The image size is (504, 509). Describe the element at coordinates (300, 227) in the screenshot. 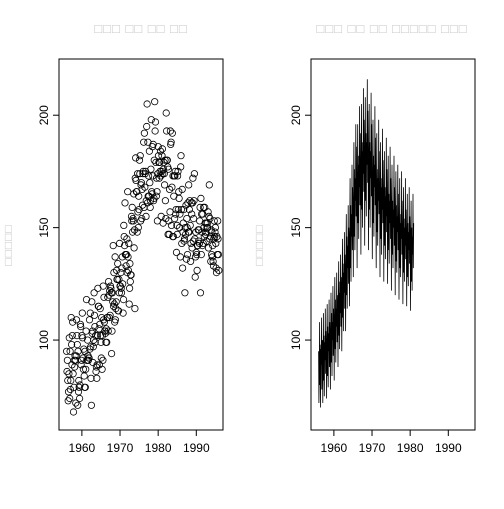

I see `line-y-axis: 100 150 200` at that location.